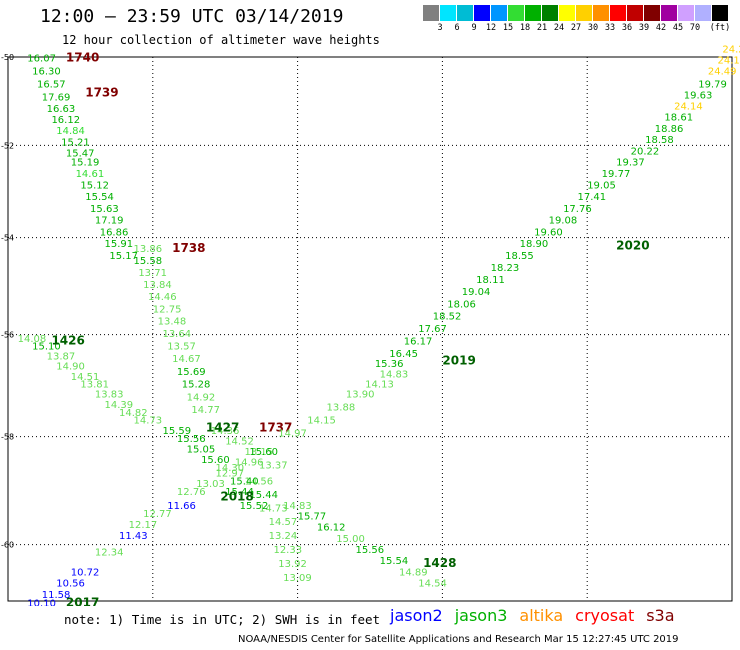 This screenshot has width=740, height=650. What do you see at coordinates (389, 364) in the screenshot?
I see `wave-height-label: 15.36` at bounding box center [389, 364].